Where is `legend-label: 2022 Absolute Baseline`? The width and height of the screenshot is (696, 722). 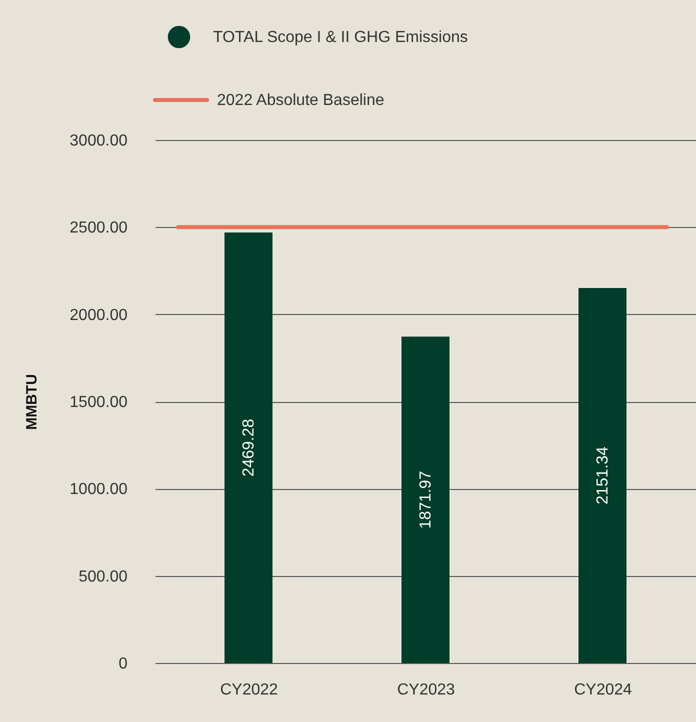 legend-label: 2022 Absolute Baseline is located at coordinates (300, 100).